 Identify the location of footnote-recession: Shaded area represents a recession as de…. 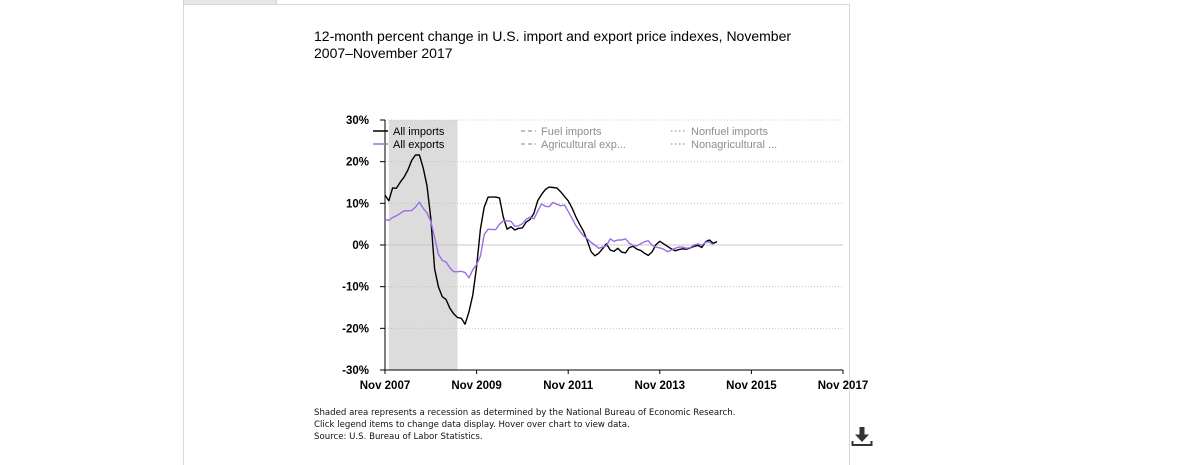
(525, 413).